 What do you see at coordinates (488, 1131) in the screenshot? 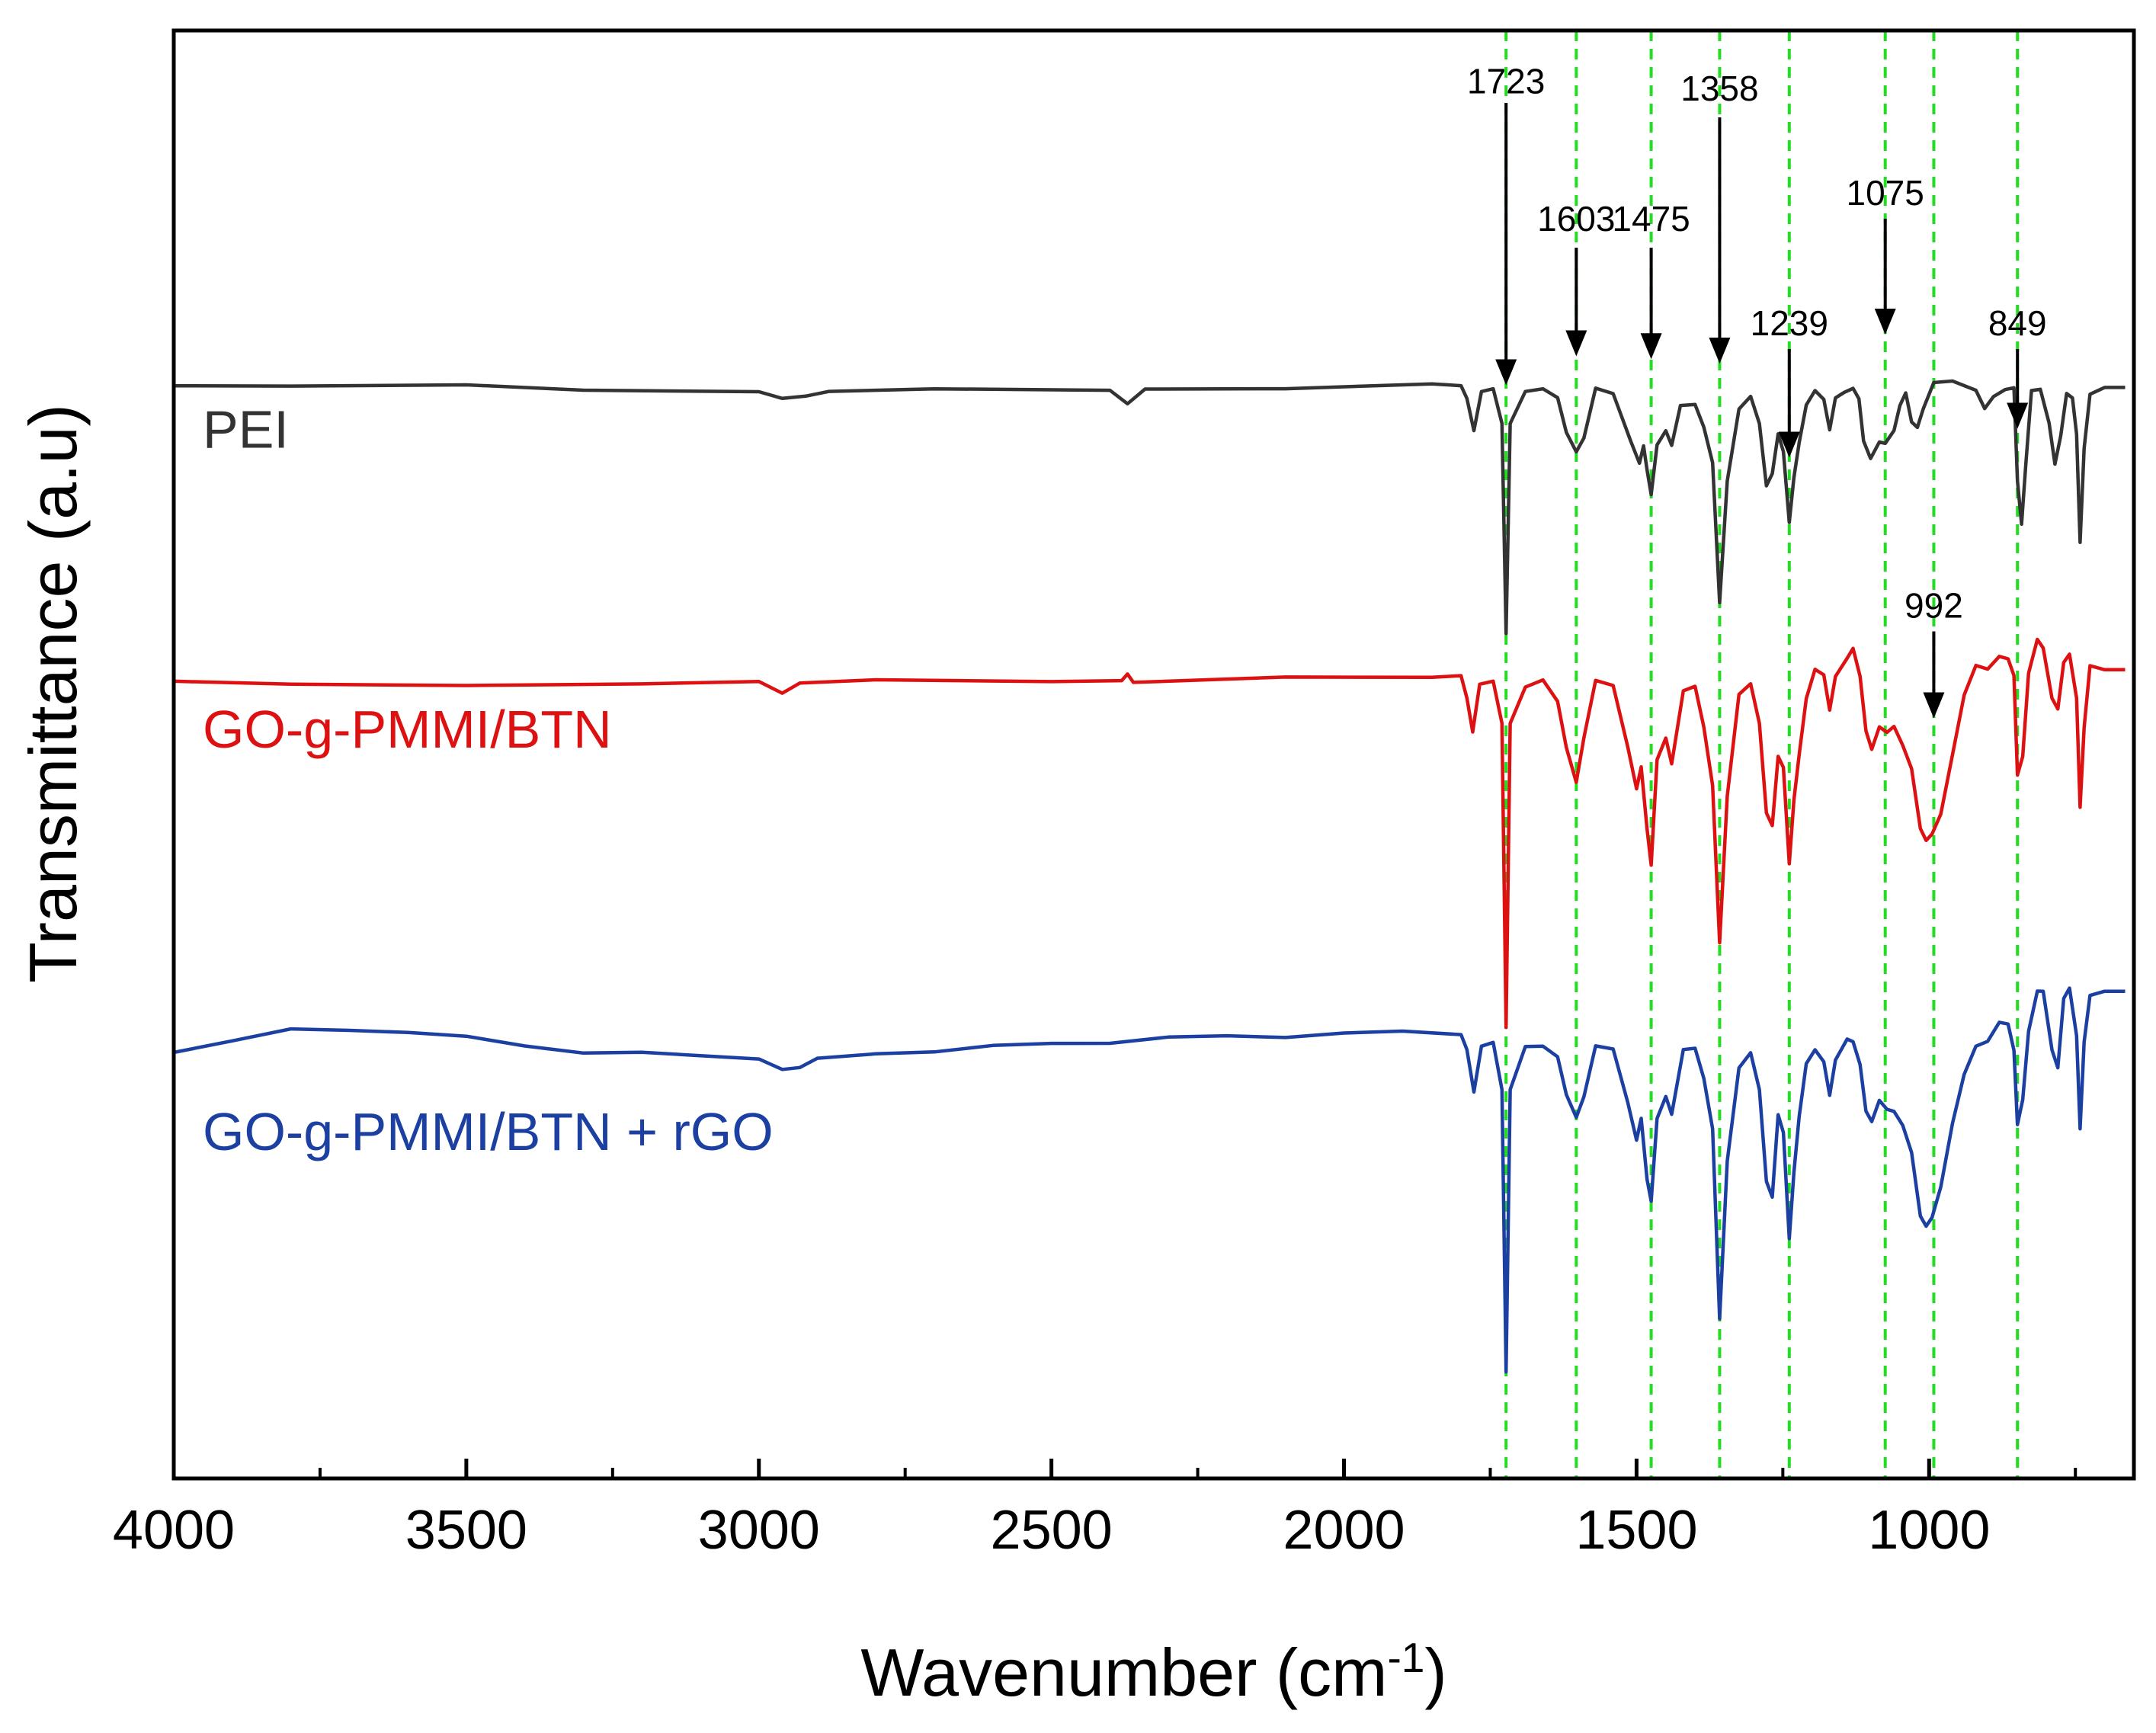
I see `series-label-3: GO-g-PMMI/BTN + rGO` at bounding box center [488, 1131].